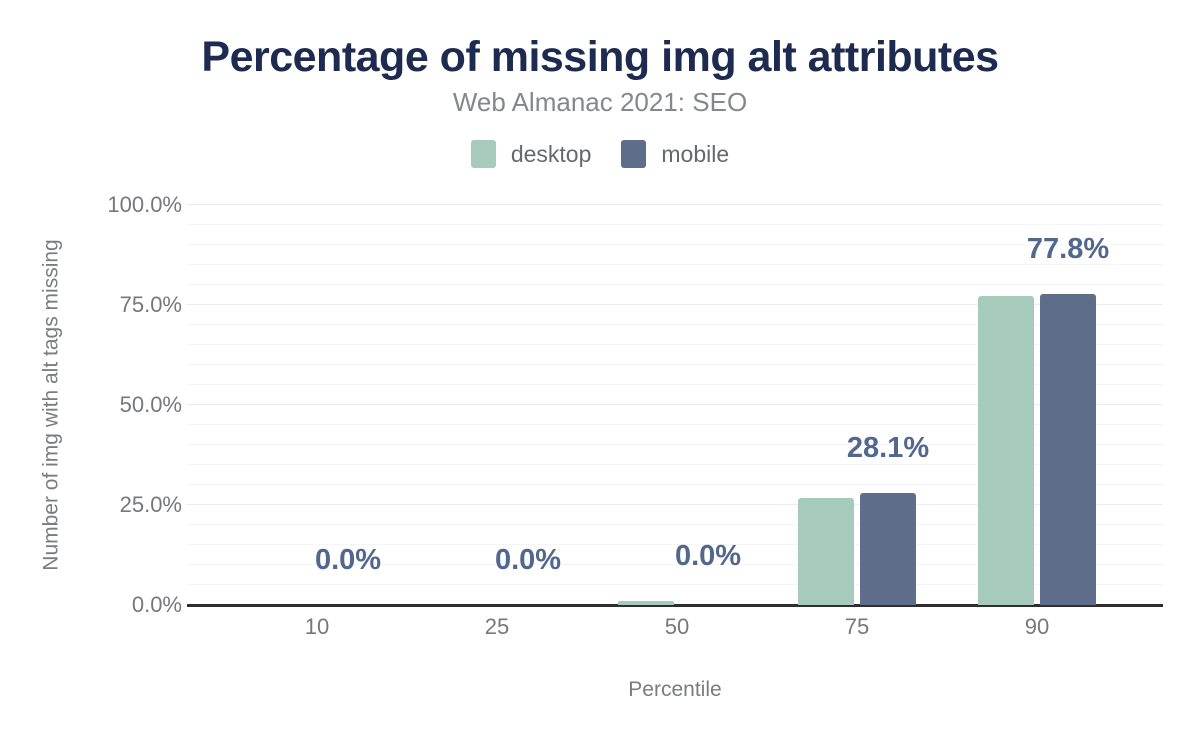 The width and height of the screenshot is (1200, 742). Describe the element at coordinates (857, 626) in the screenshot. I see `x-tick-label-75: 75` at that location.